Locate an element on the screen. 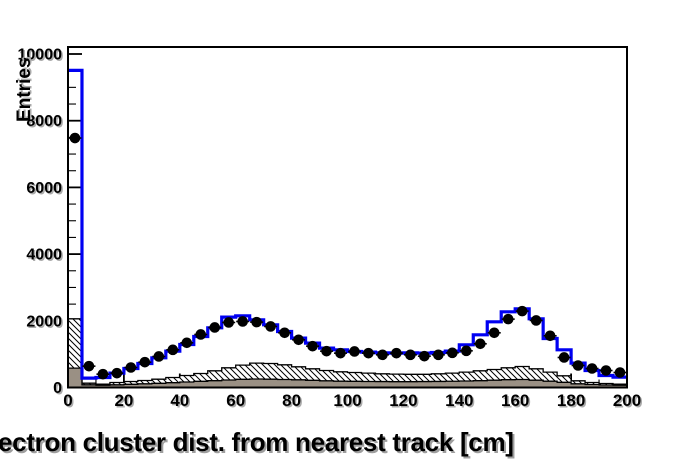  y-tick-label: 2000 is located at coordinates (44, 321).